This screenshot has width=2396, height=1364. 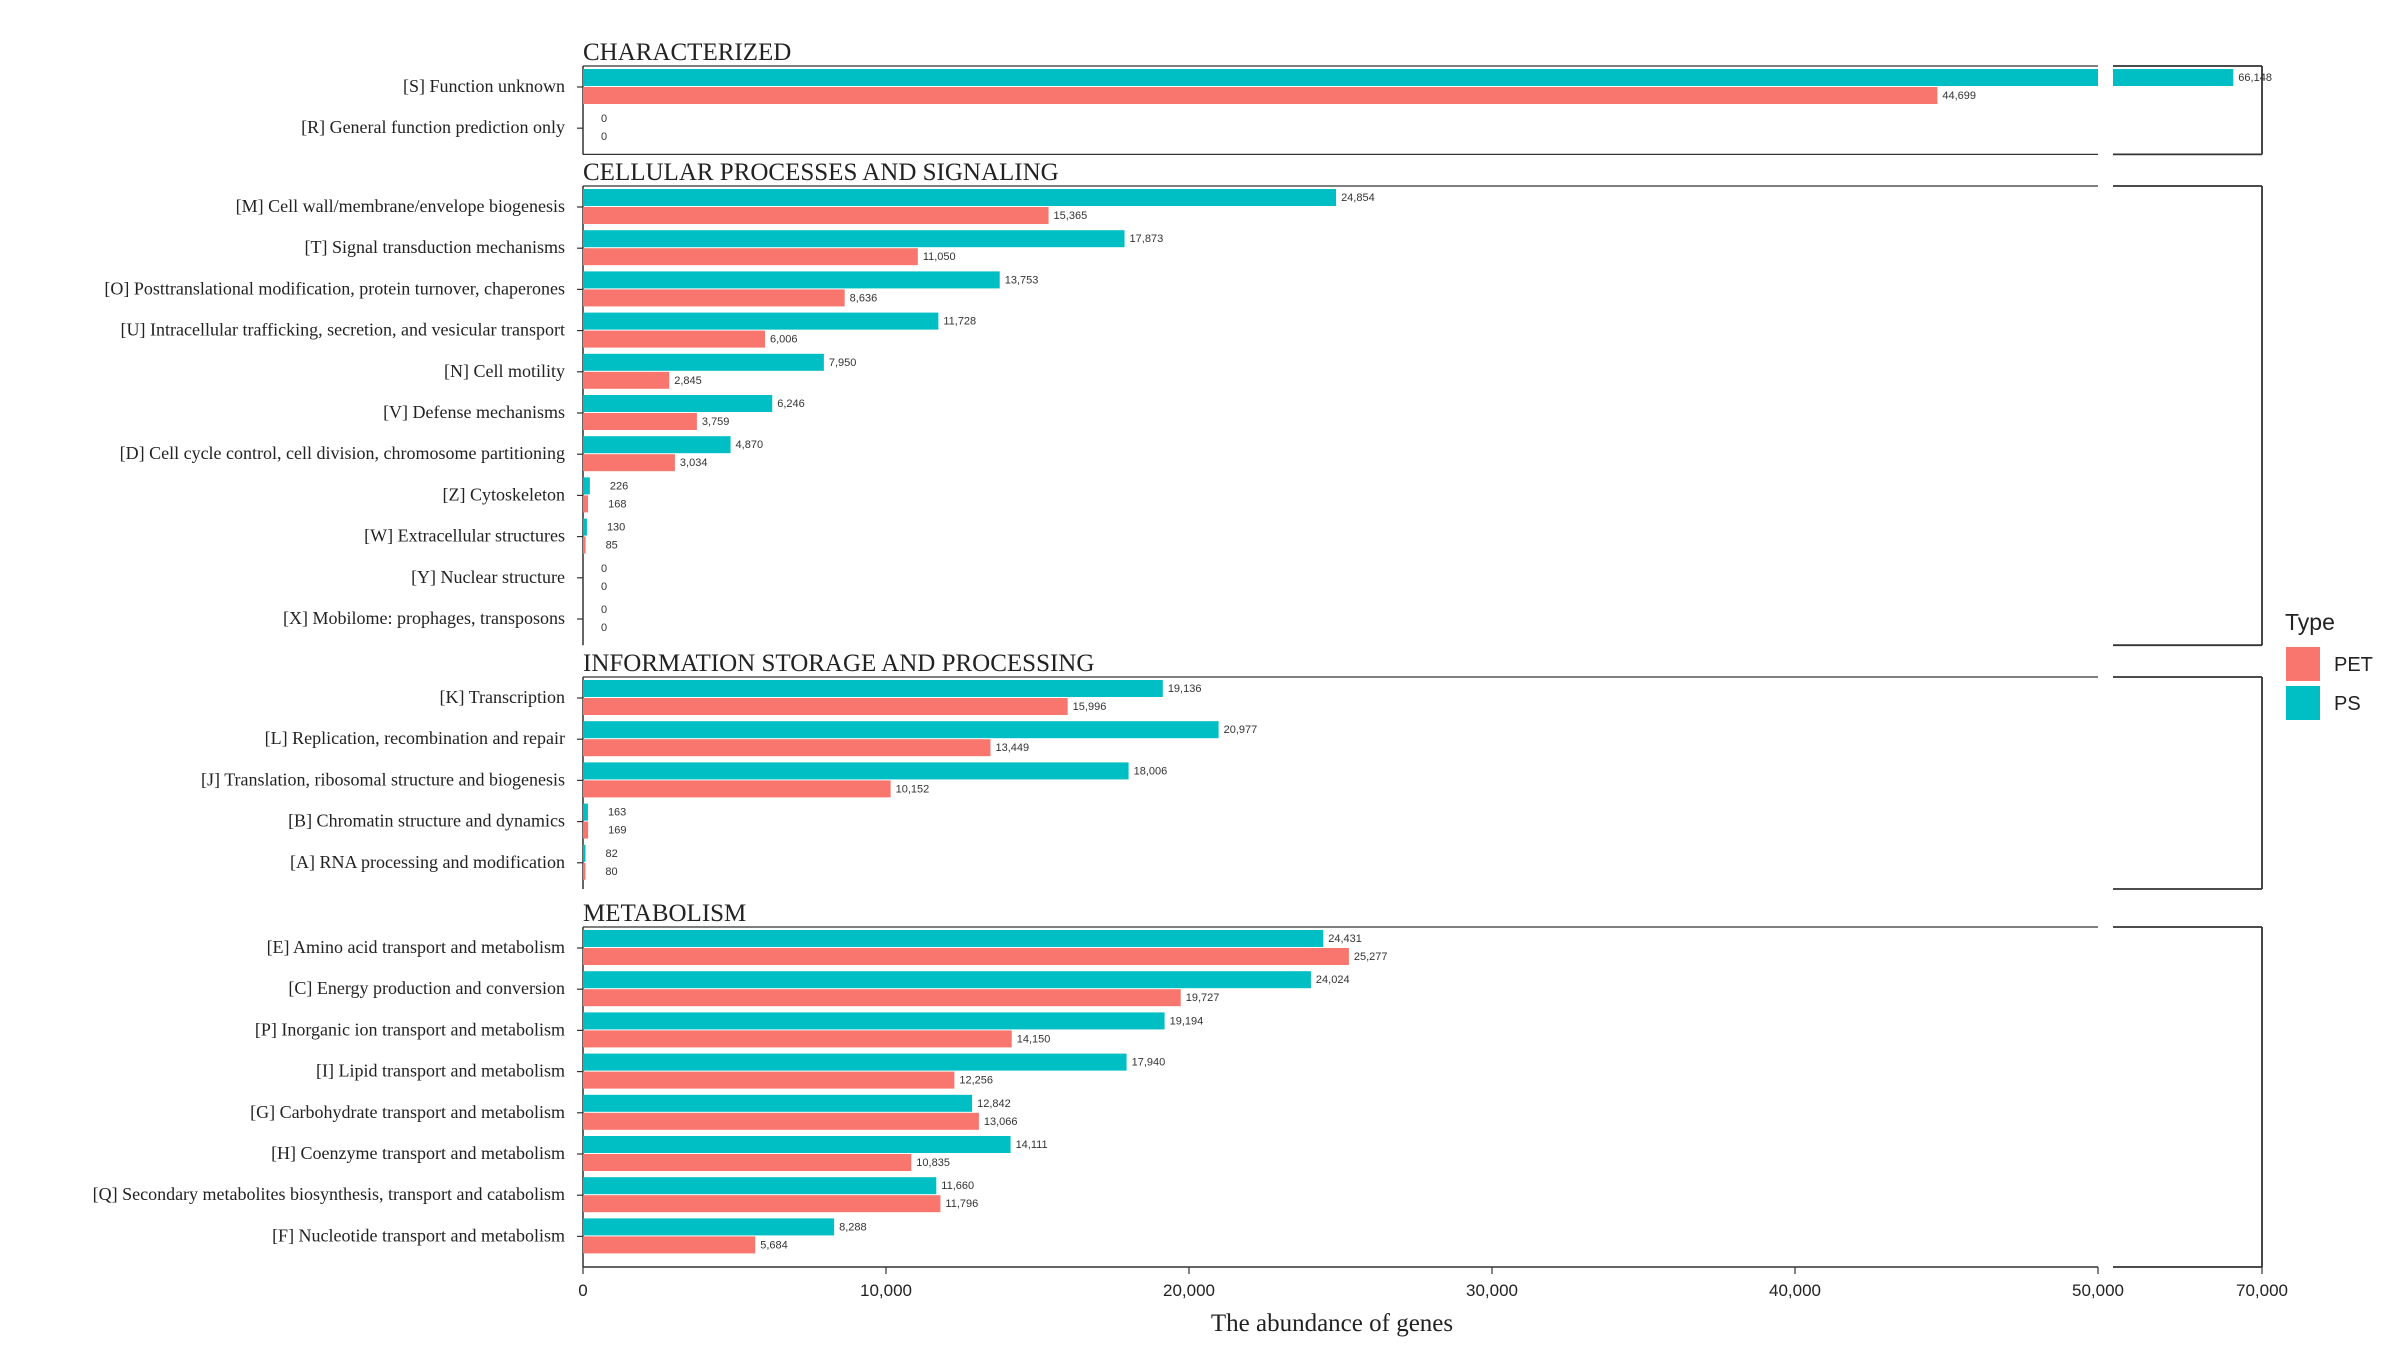 I want to click on x-tick-label: 70,000, so click(x=2262, y=1290).